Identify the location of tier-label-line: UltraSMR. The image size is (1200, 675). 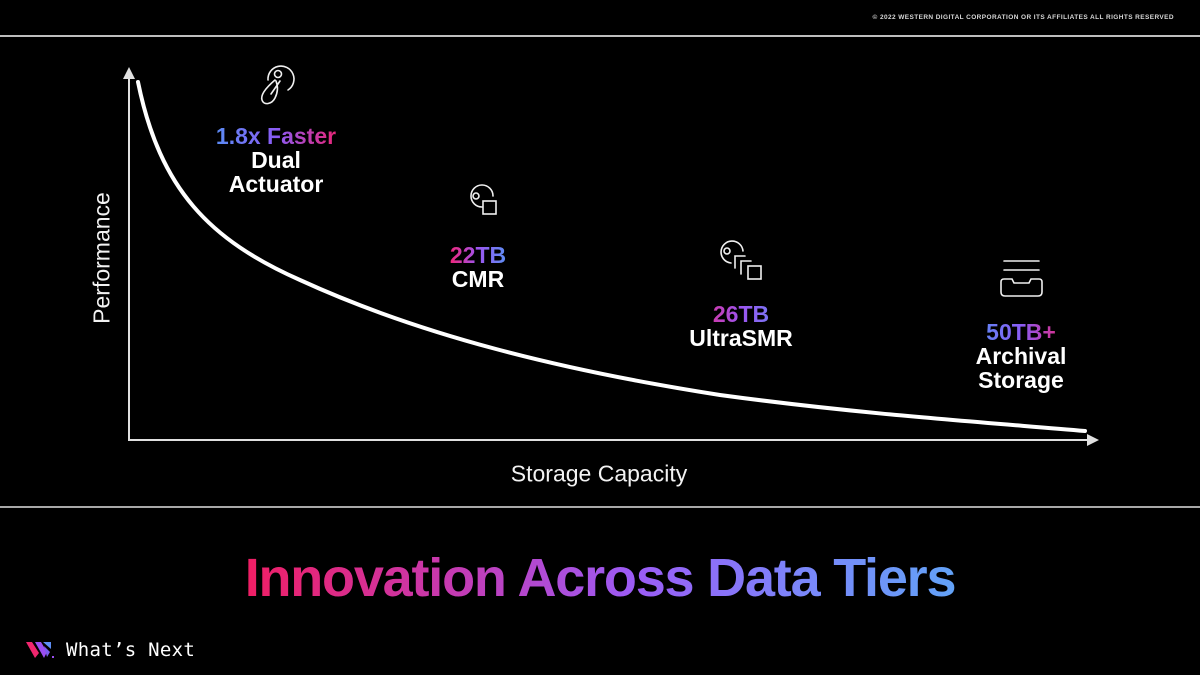
(741, 338).